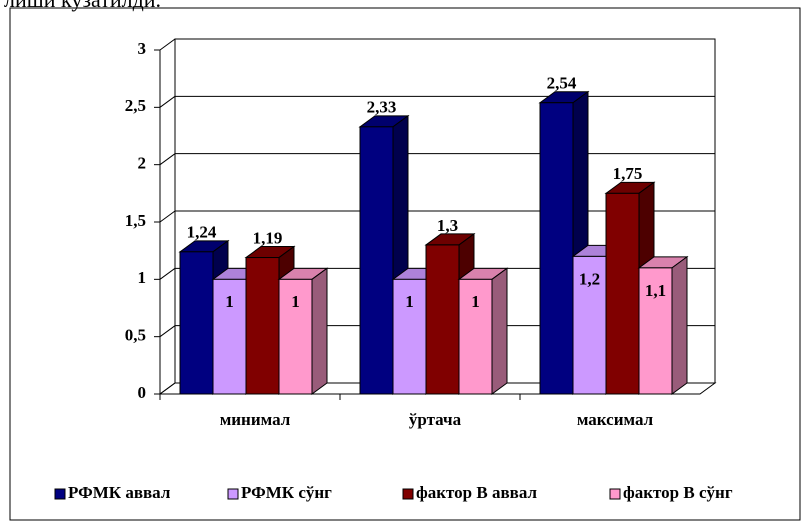 This screenshot has width=810, height=528. Describe the element at coordinates (82, 6) in the screenshot. I see `caption: лиши кузатилди.` at that location.